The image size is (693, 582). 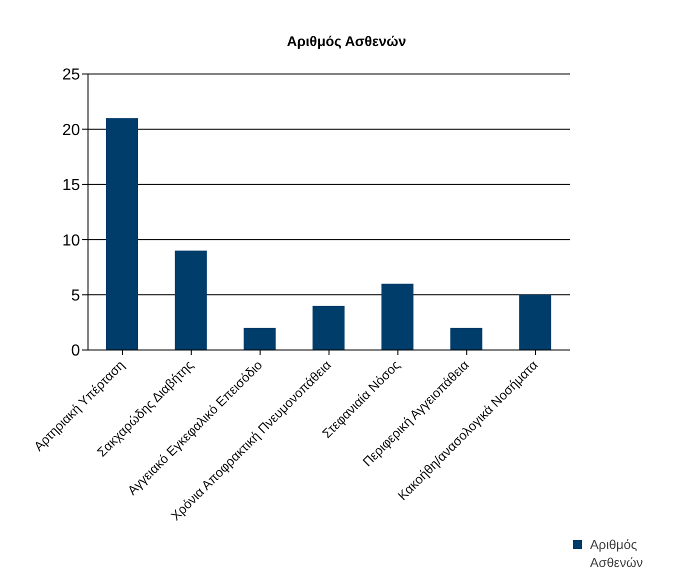 What do you see at coordinates (75, 295) in the screenshot?
I see `y-tick-label: 5` at bounding box center [75, 295].